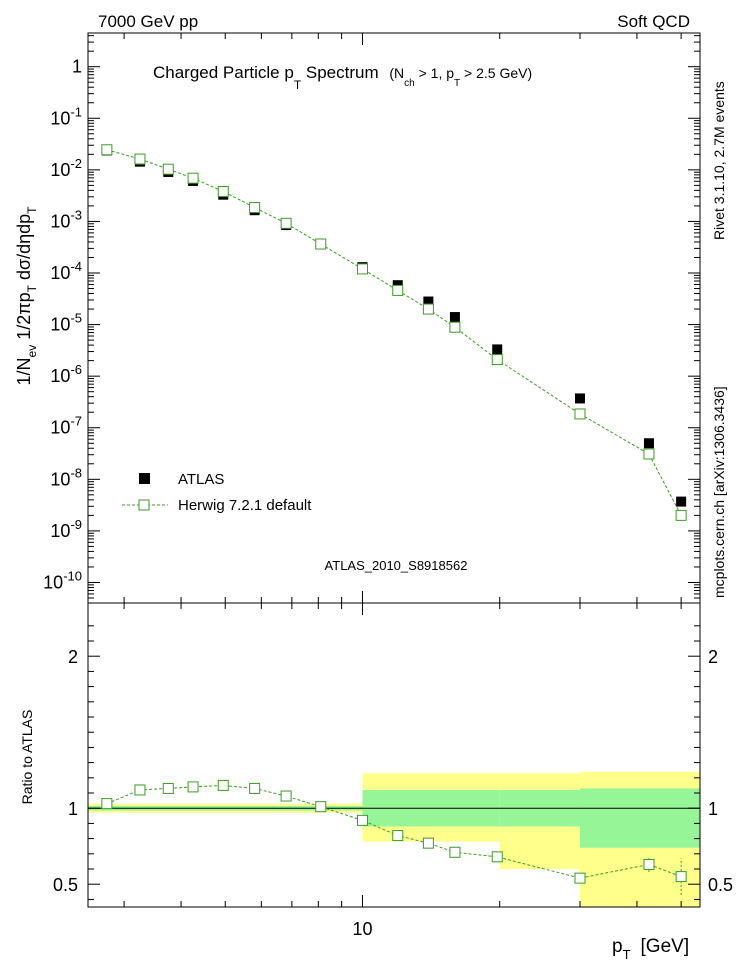 The width and height of the screenshot is (746, 972). What do you see at coordinates (653, 21) in the screenshot?
I see `header-right: Soft QCD` at bounding box center [653, 21].